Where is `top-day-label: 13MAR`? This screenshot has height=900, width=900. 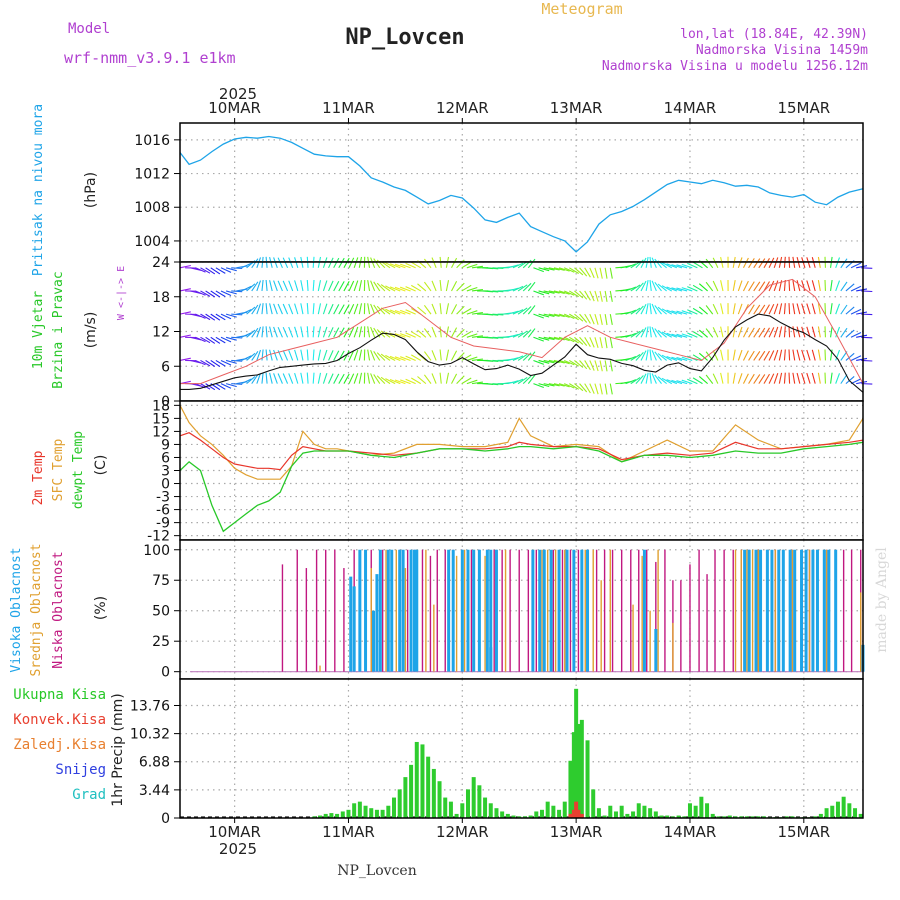
top-day-label: 13MAR is located at coordinates (576, 108).